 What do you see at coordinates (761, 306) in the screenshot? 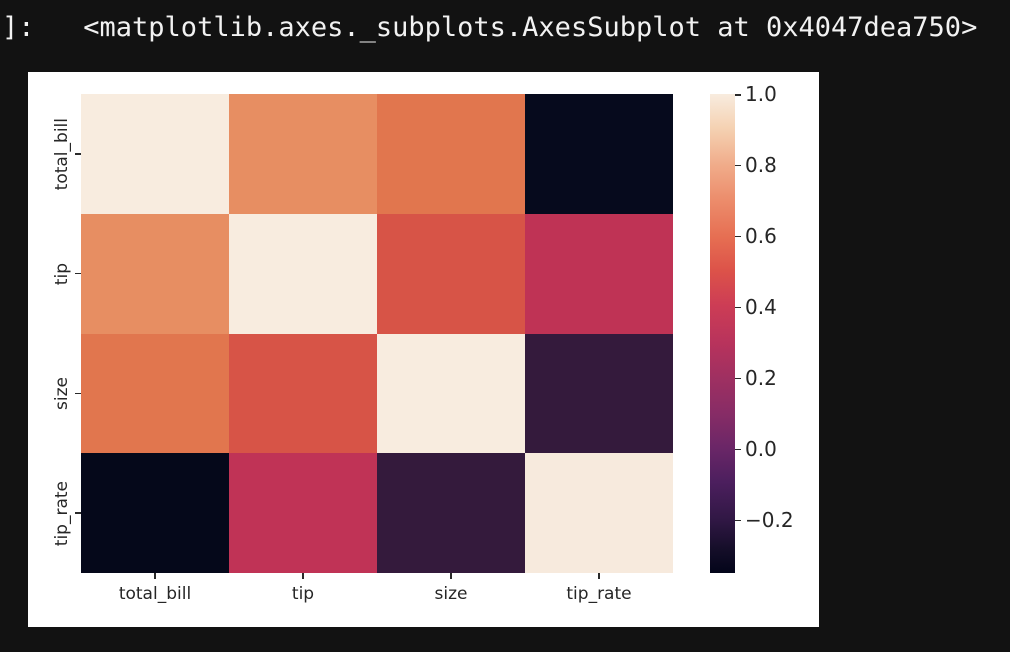
I see `colorbar-tick-label: 0.4` at bounding box center [761, 306].